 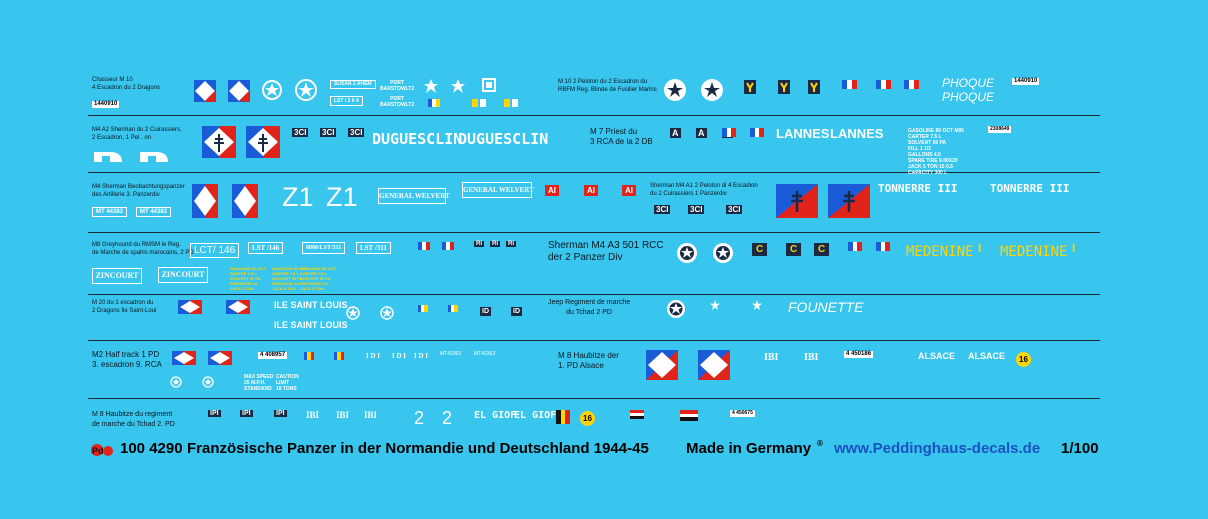 What do you see at coordinates (273, 355) in the screenshot?
I see `row6-plate: 4 408957` at bounding box center [273, 355].